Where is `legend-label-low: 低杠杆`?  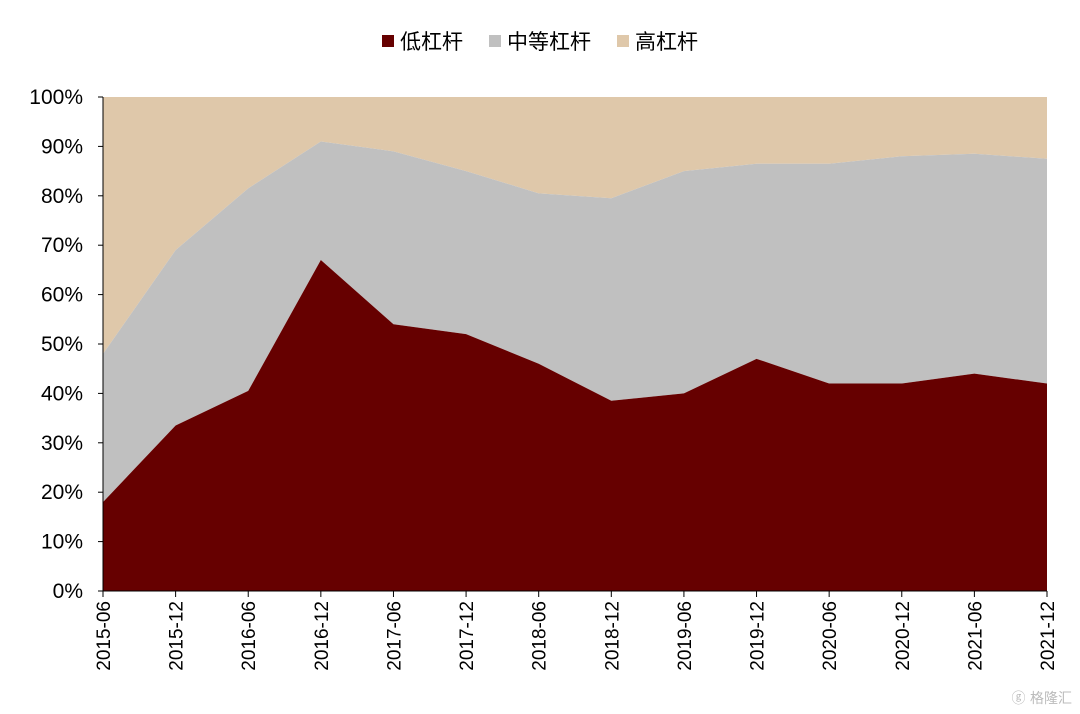
legend-label-low: 低杠杆 is located at coordinates (431, 42).